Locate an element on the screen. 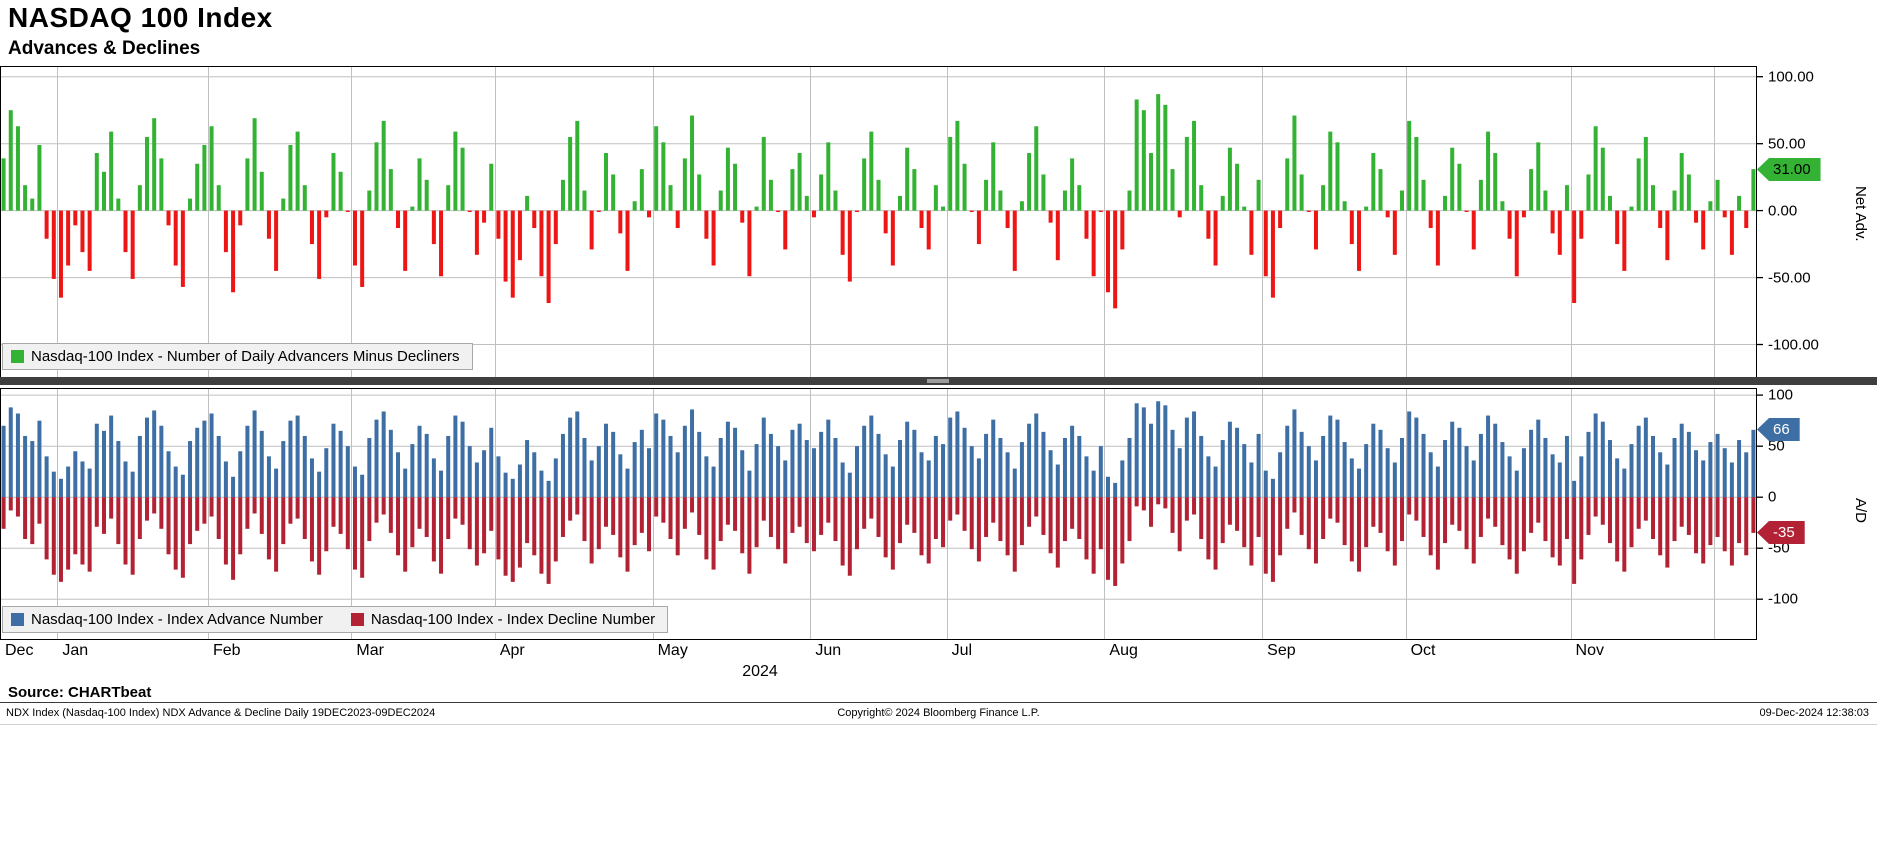 The image size is (1877, 859). legend-item-decline: Nasdaq-100 Index - Index Decline Number is located at coordinates (503, 619).